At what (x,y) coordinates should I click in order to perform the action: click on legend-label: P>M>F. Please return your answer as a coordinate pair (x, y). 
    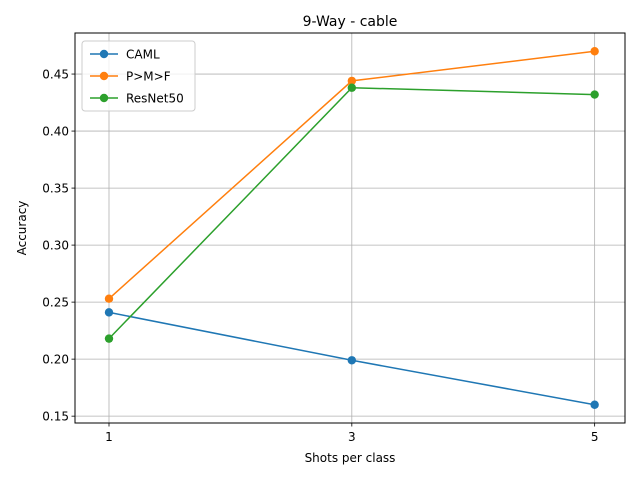
    Looking at the image, I should click on (148, 76).